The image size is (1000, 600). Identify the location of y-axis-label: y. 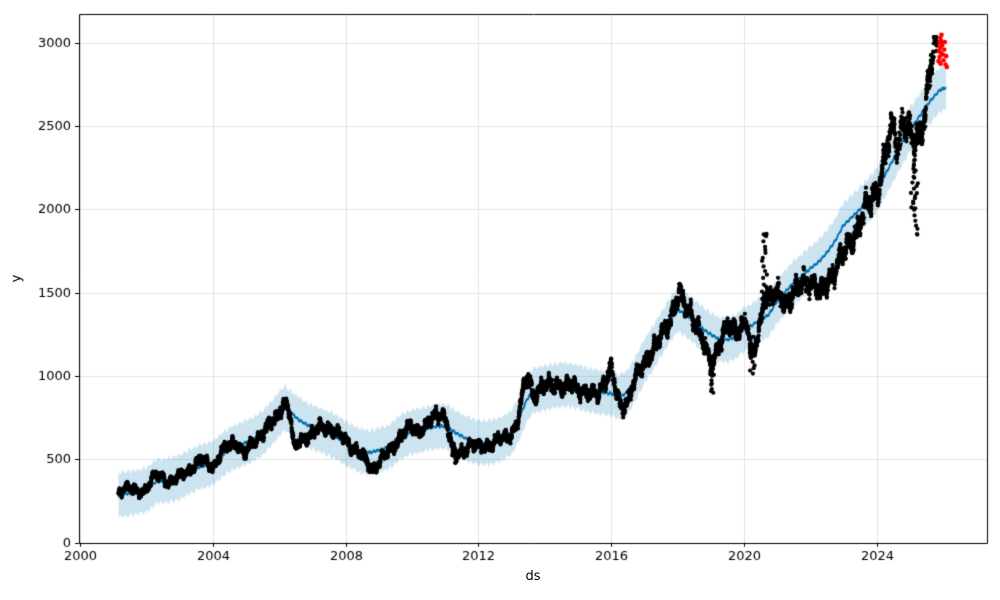
(17, 278).